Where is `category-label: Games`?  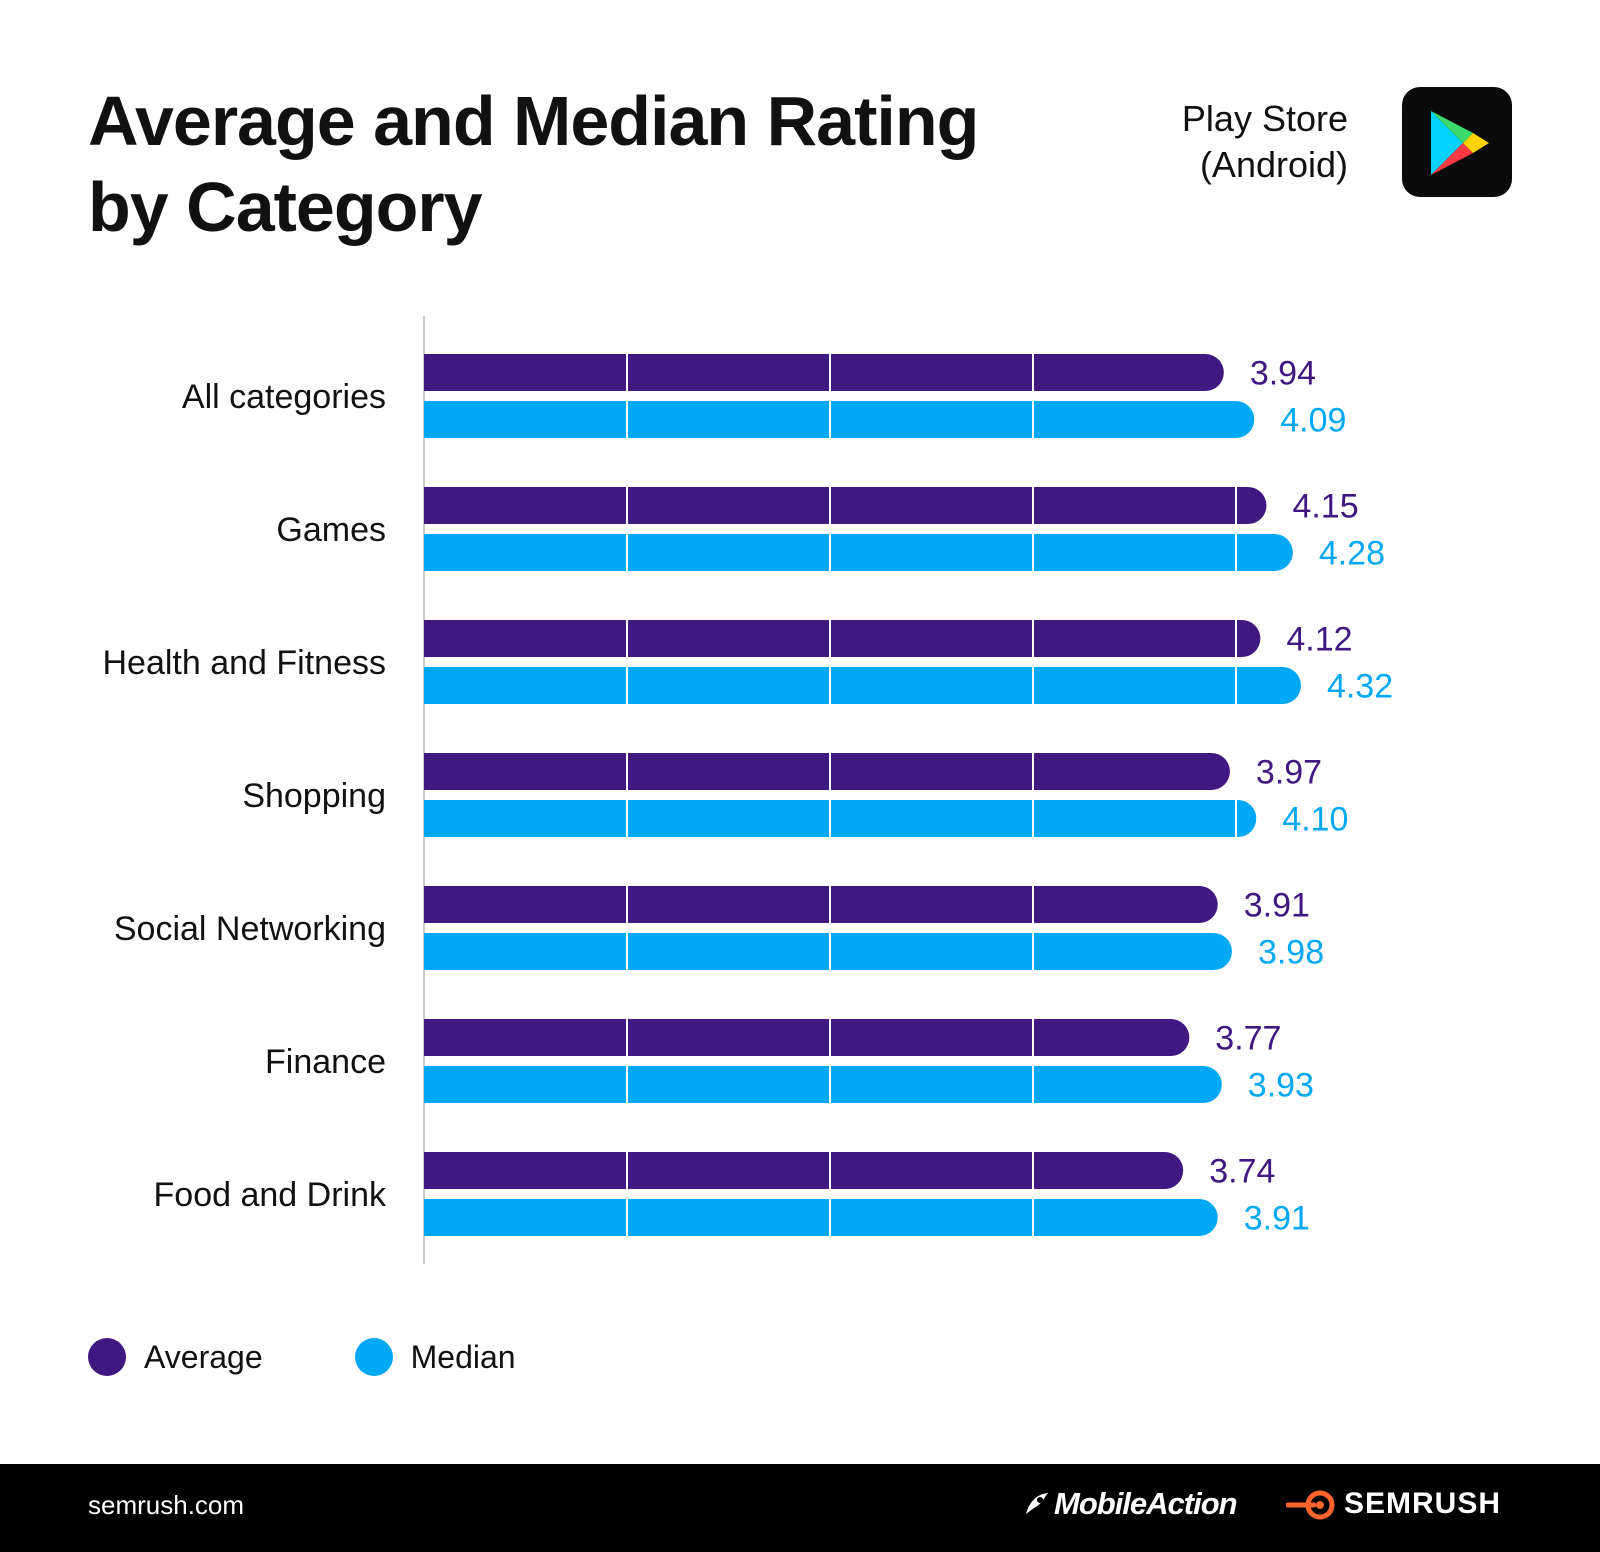 category-label: Games is located at coordinates (331, 530).